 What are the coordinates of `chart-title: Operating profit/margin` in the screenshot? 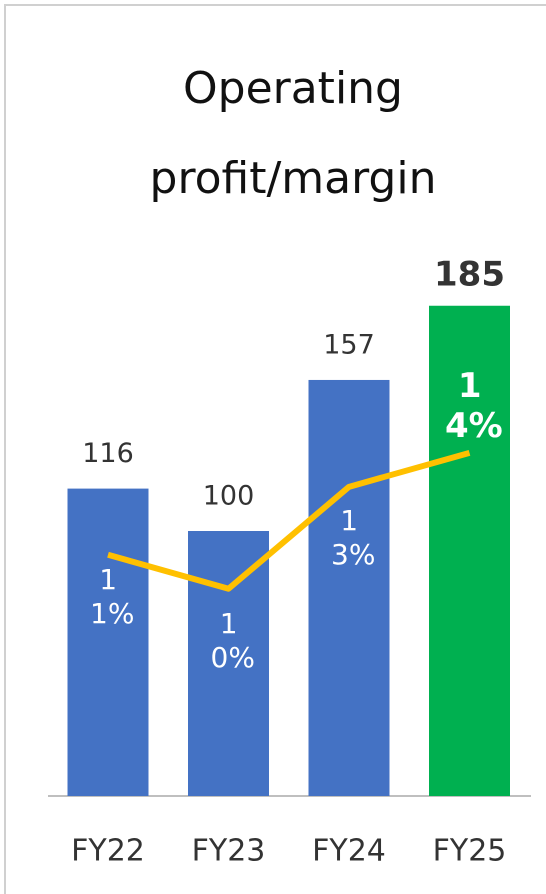 It's located at (293, 133).